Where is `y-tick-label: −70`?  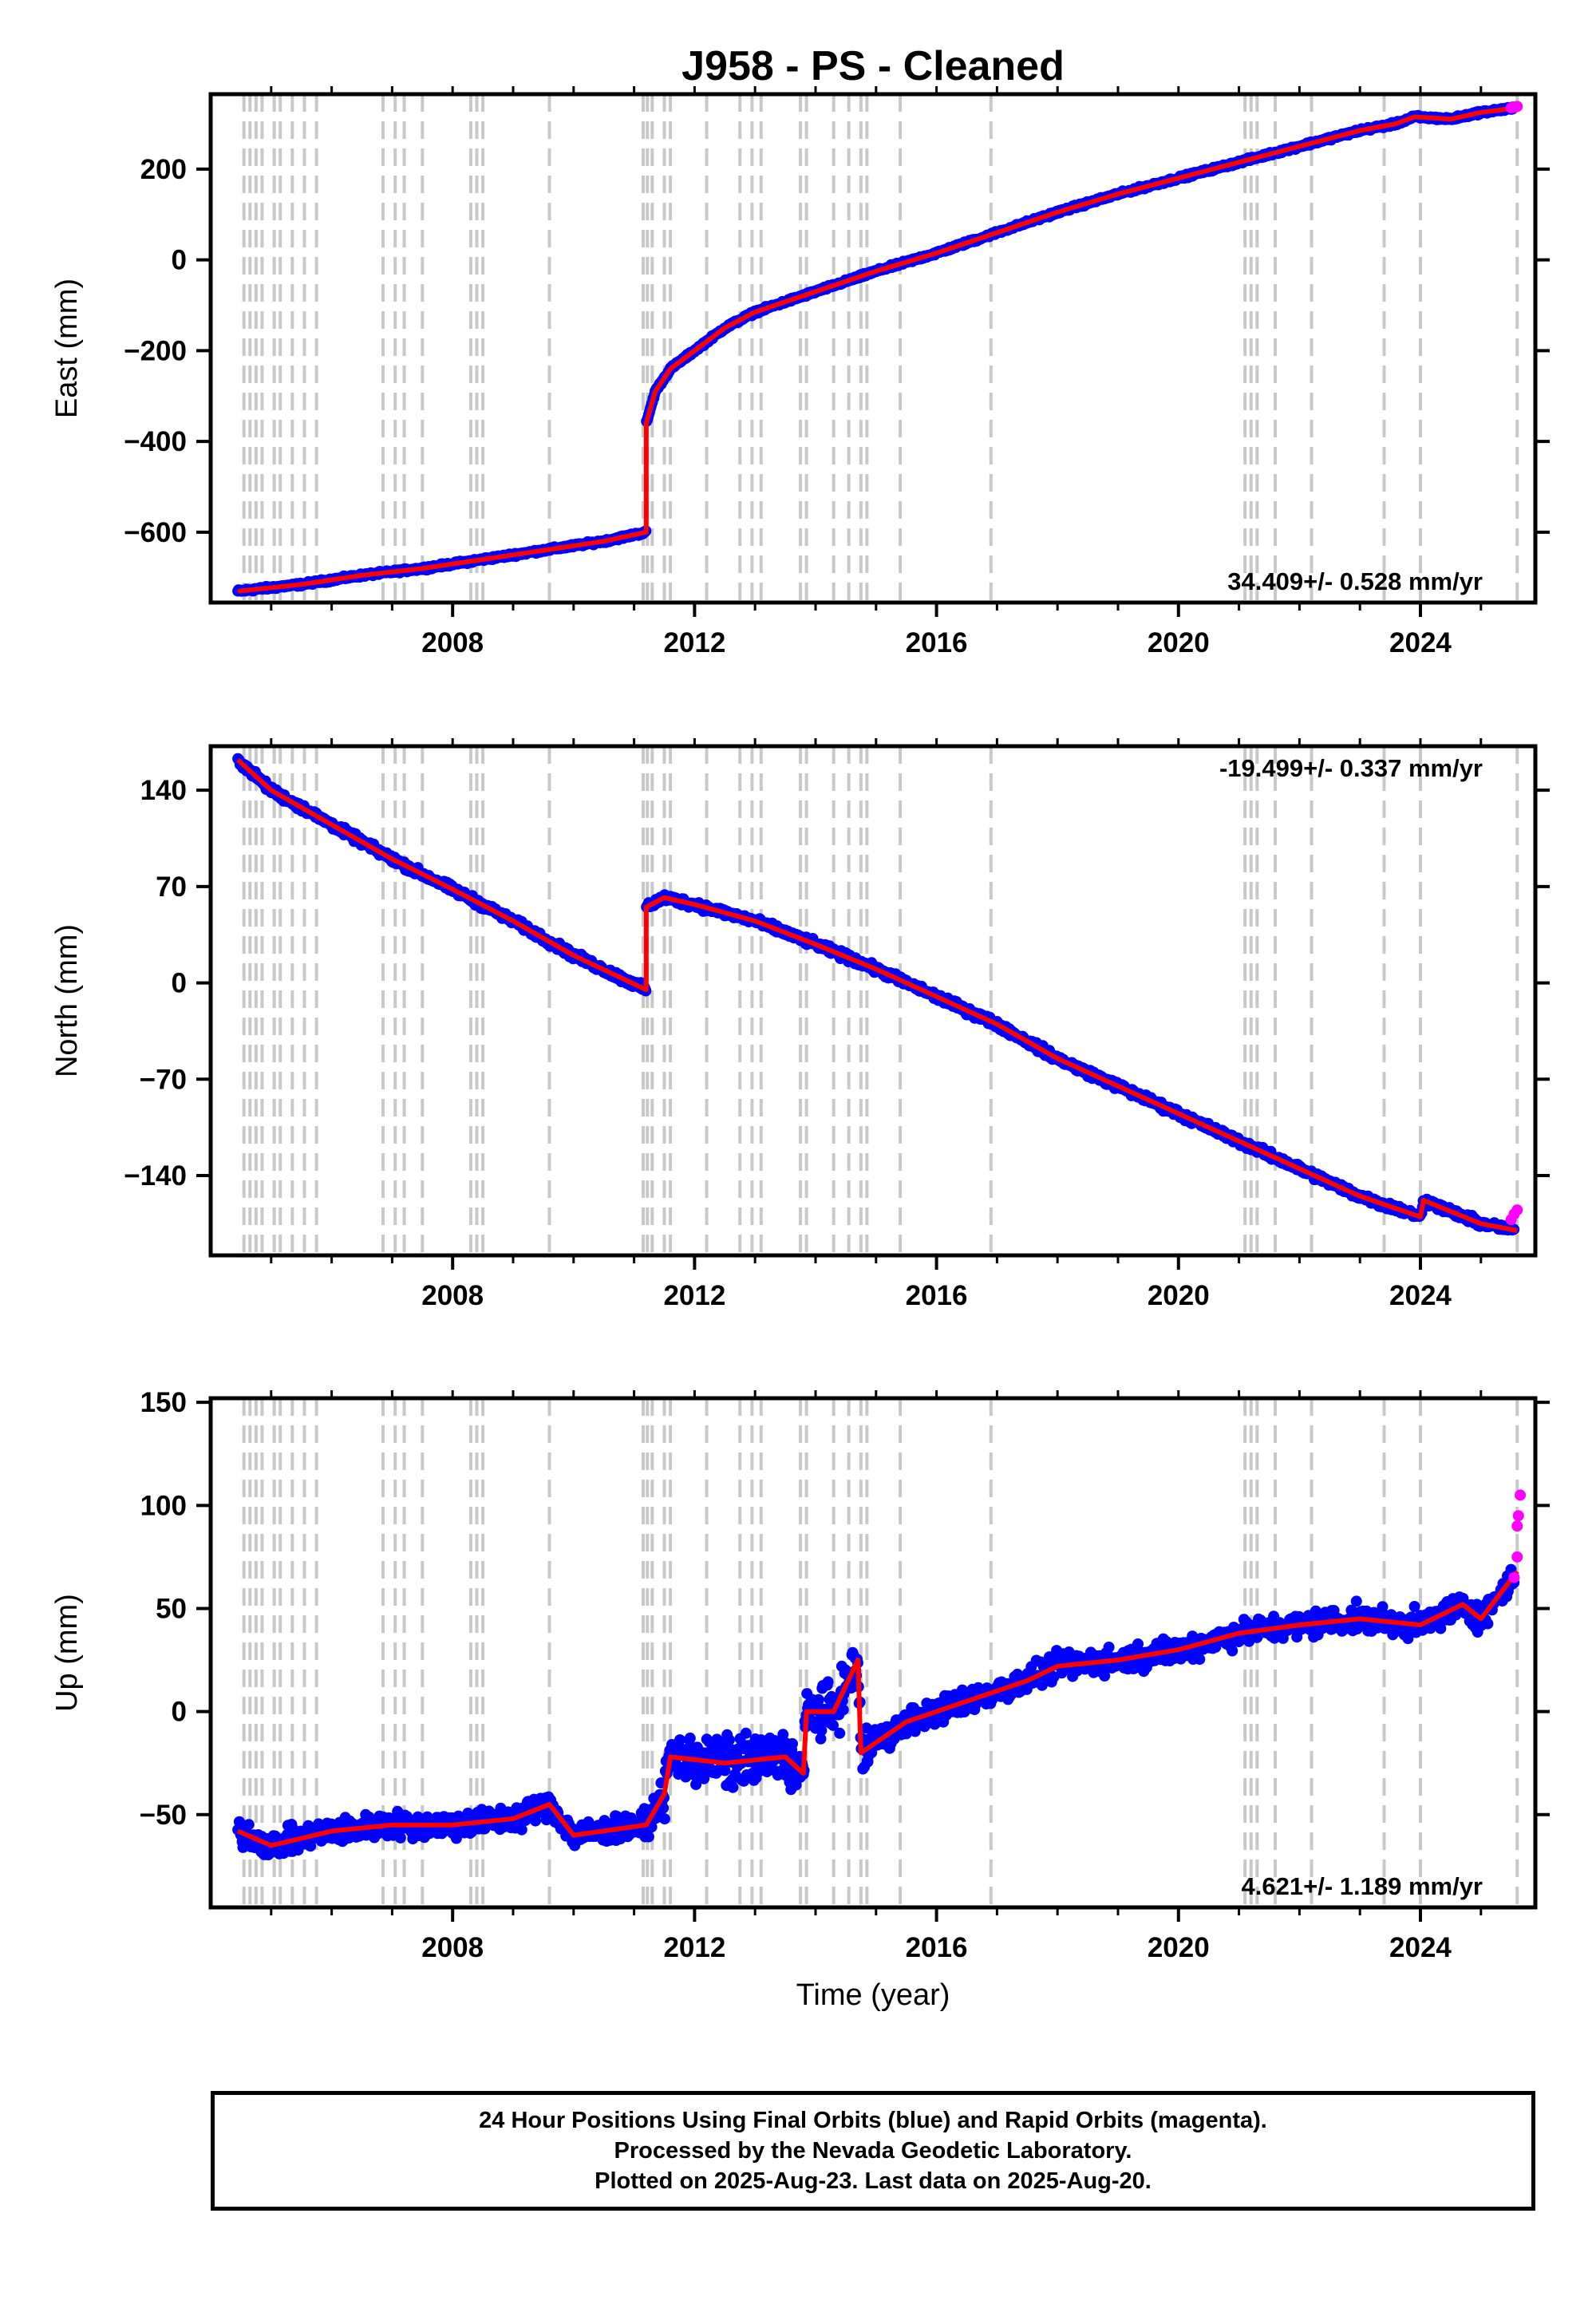 y-tick-label: −70 is located at coordinates (163, 1079).